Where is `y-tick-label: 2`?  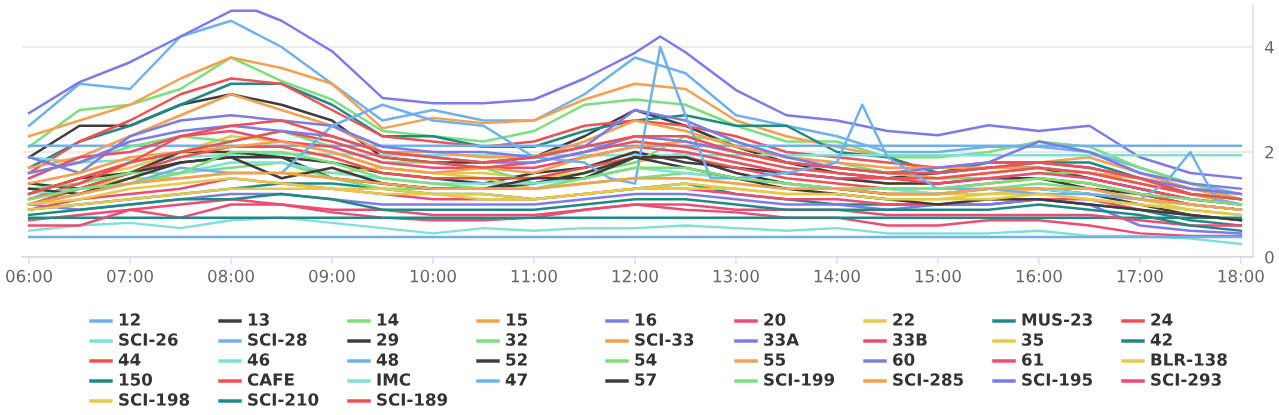
y-tick-label: 2 is located at coordinates (1269, 152).